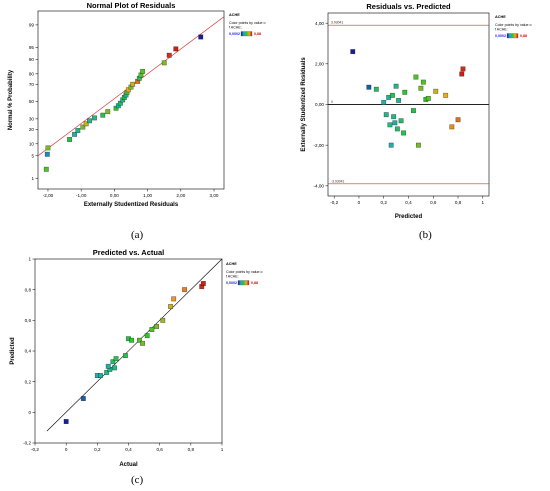  I want to click on y-tick-label: 0,4, so click(28, 351).